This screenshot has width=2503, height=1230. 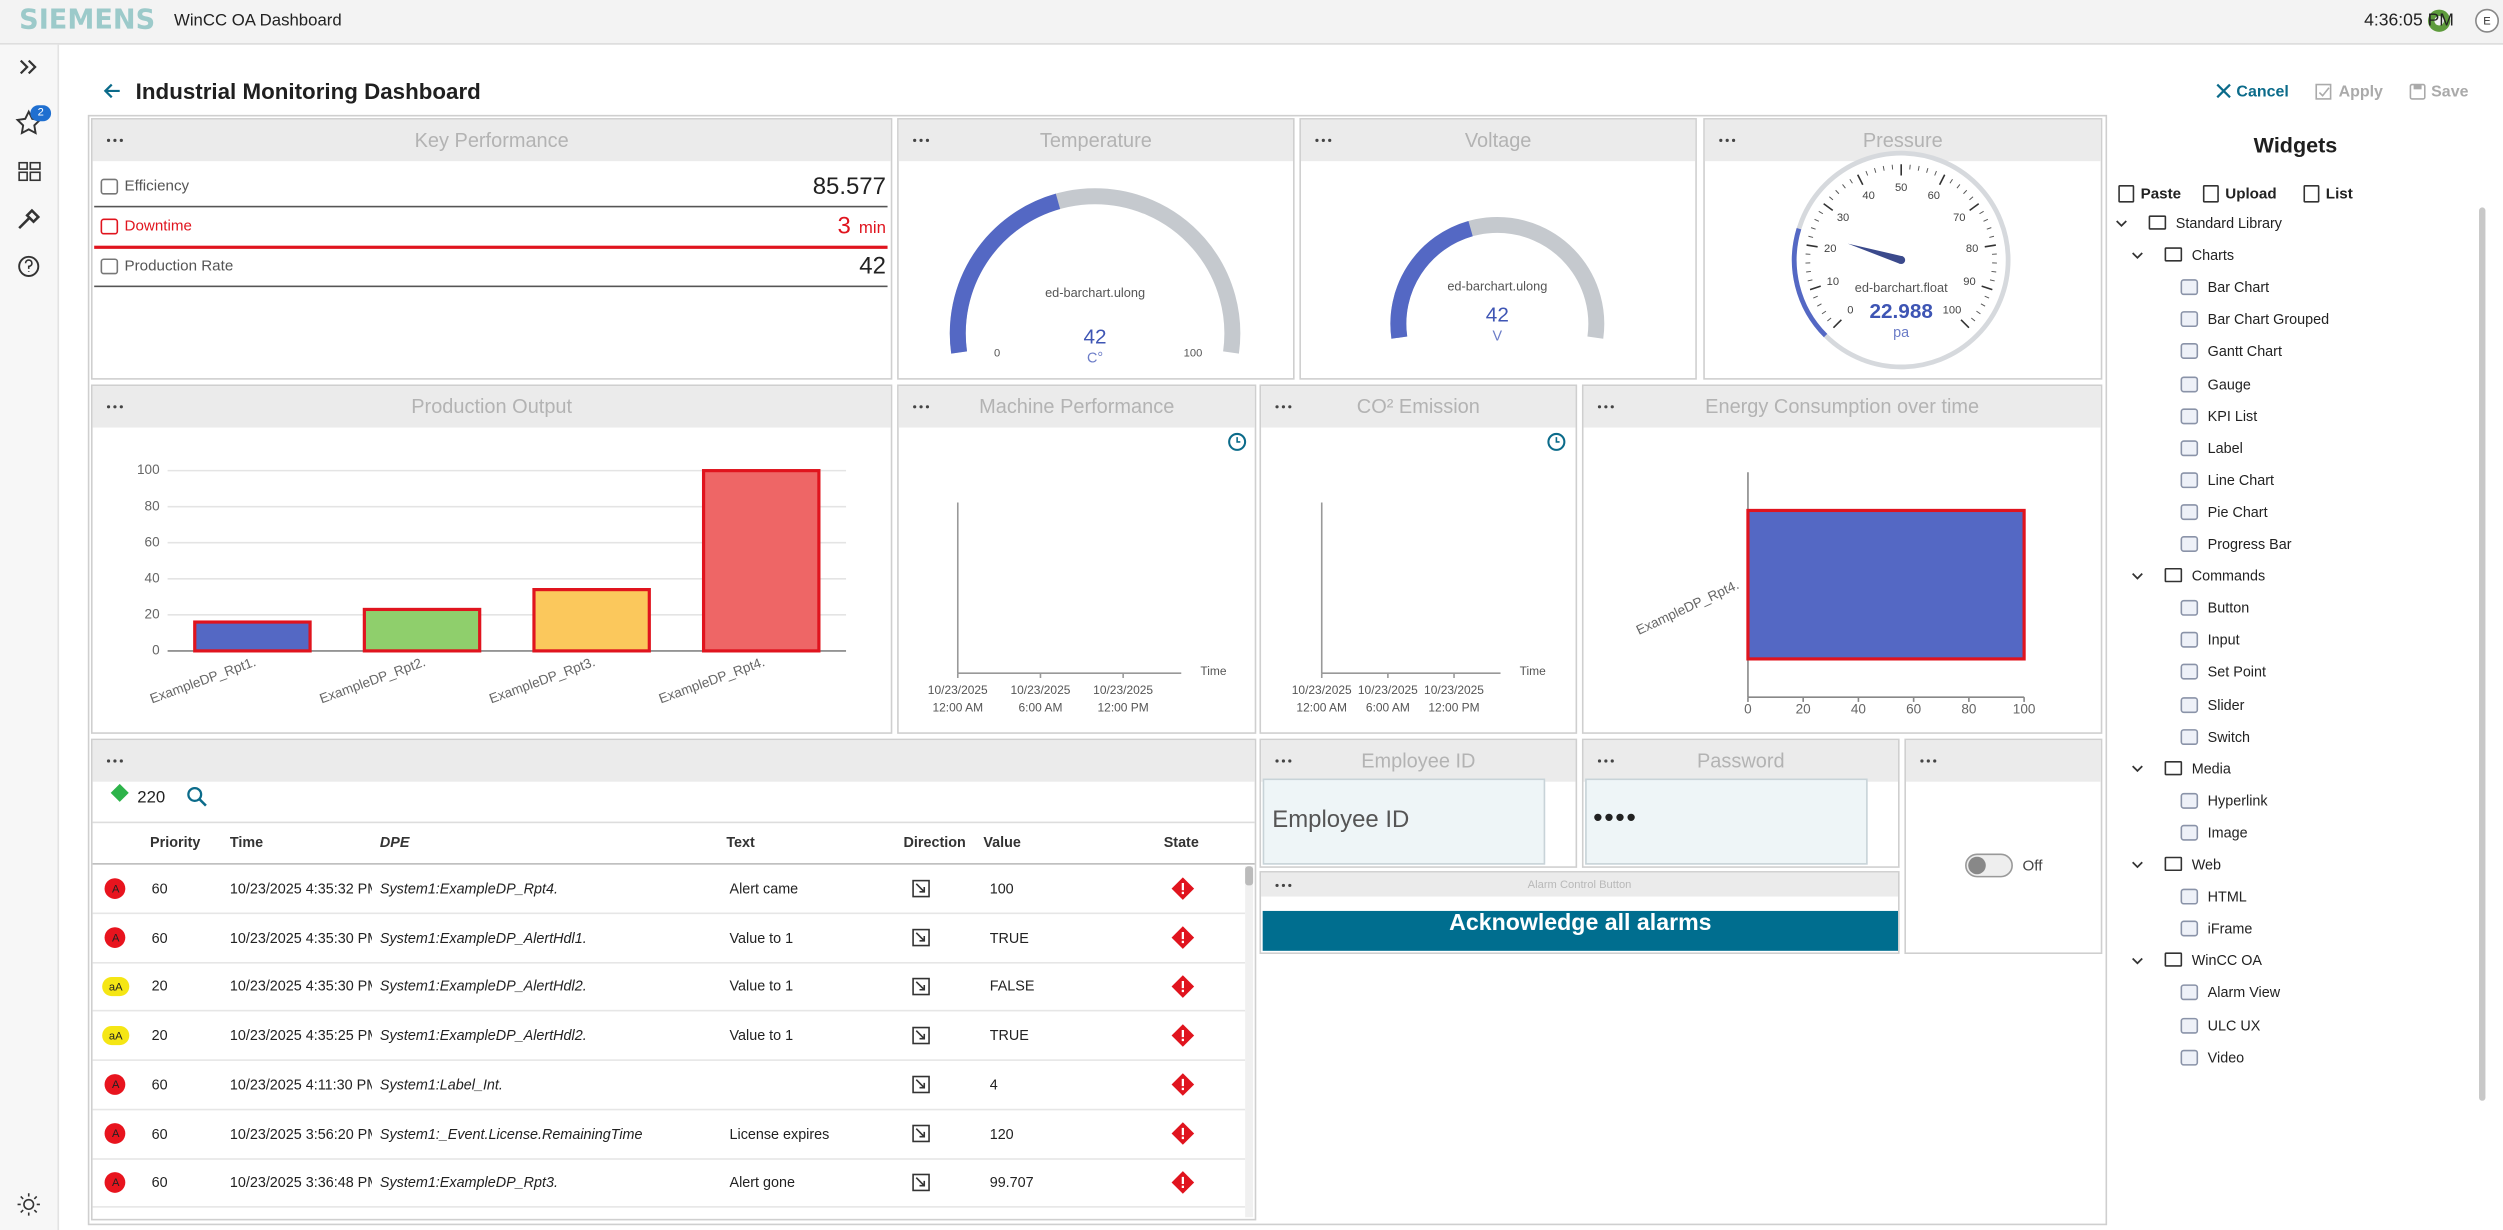 What do you see at coordinates (872, 228) in the screenshot?
I see `kpi-unit: min` at bounding box center [872, 228].